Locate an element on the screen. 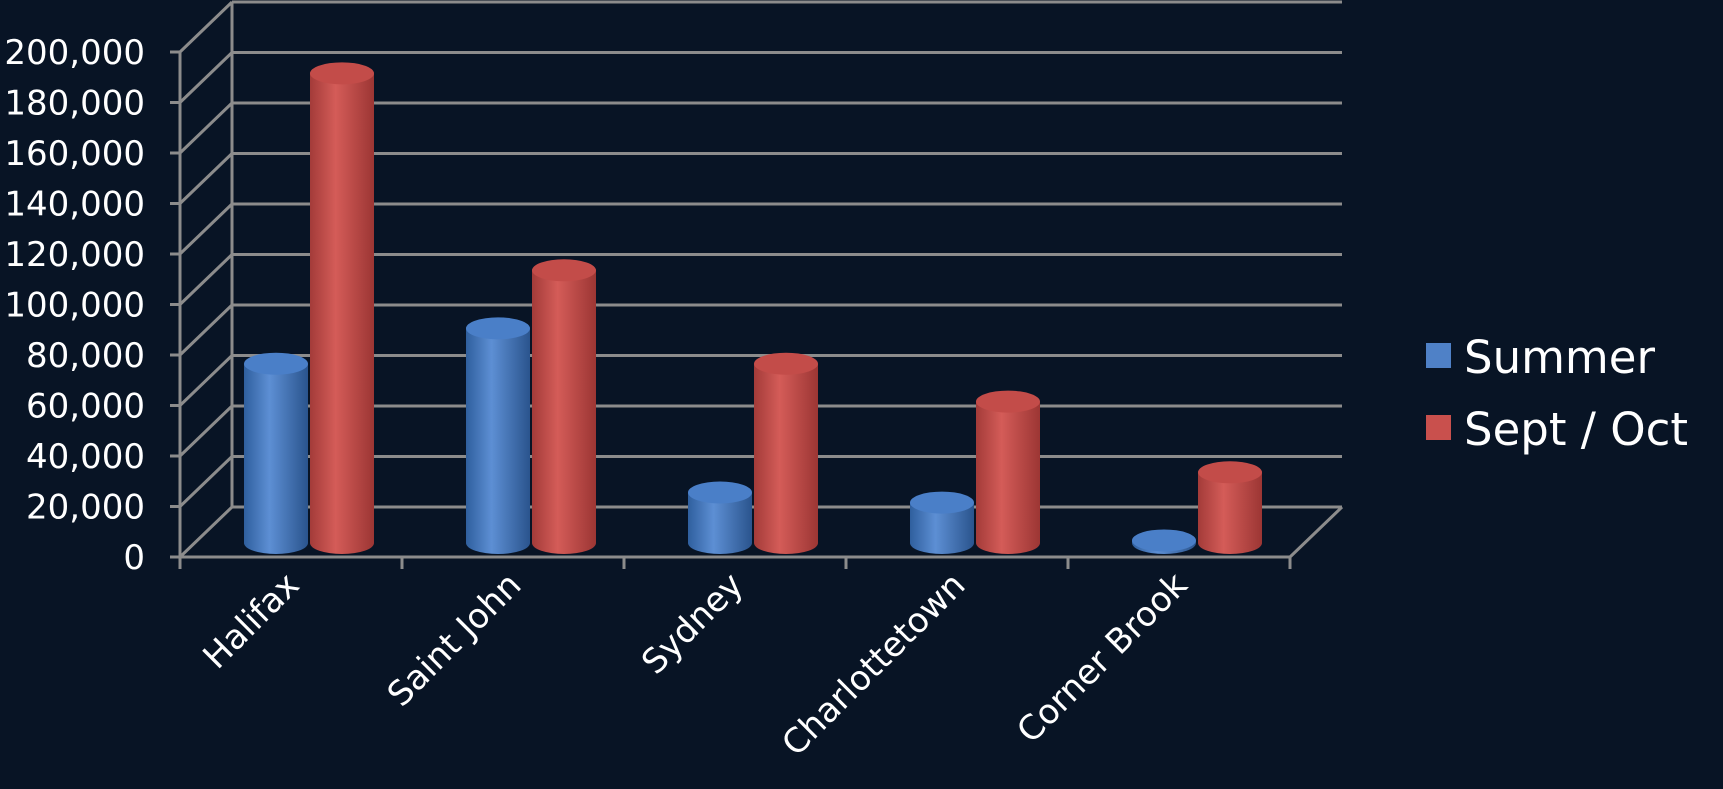 This screenshot has width=1723, height=789. y-tick-label: 140,000 is located at coordinates (74, 205).